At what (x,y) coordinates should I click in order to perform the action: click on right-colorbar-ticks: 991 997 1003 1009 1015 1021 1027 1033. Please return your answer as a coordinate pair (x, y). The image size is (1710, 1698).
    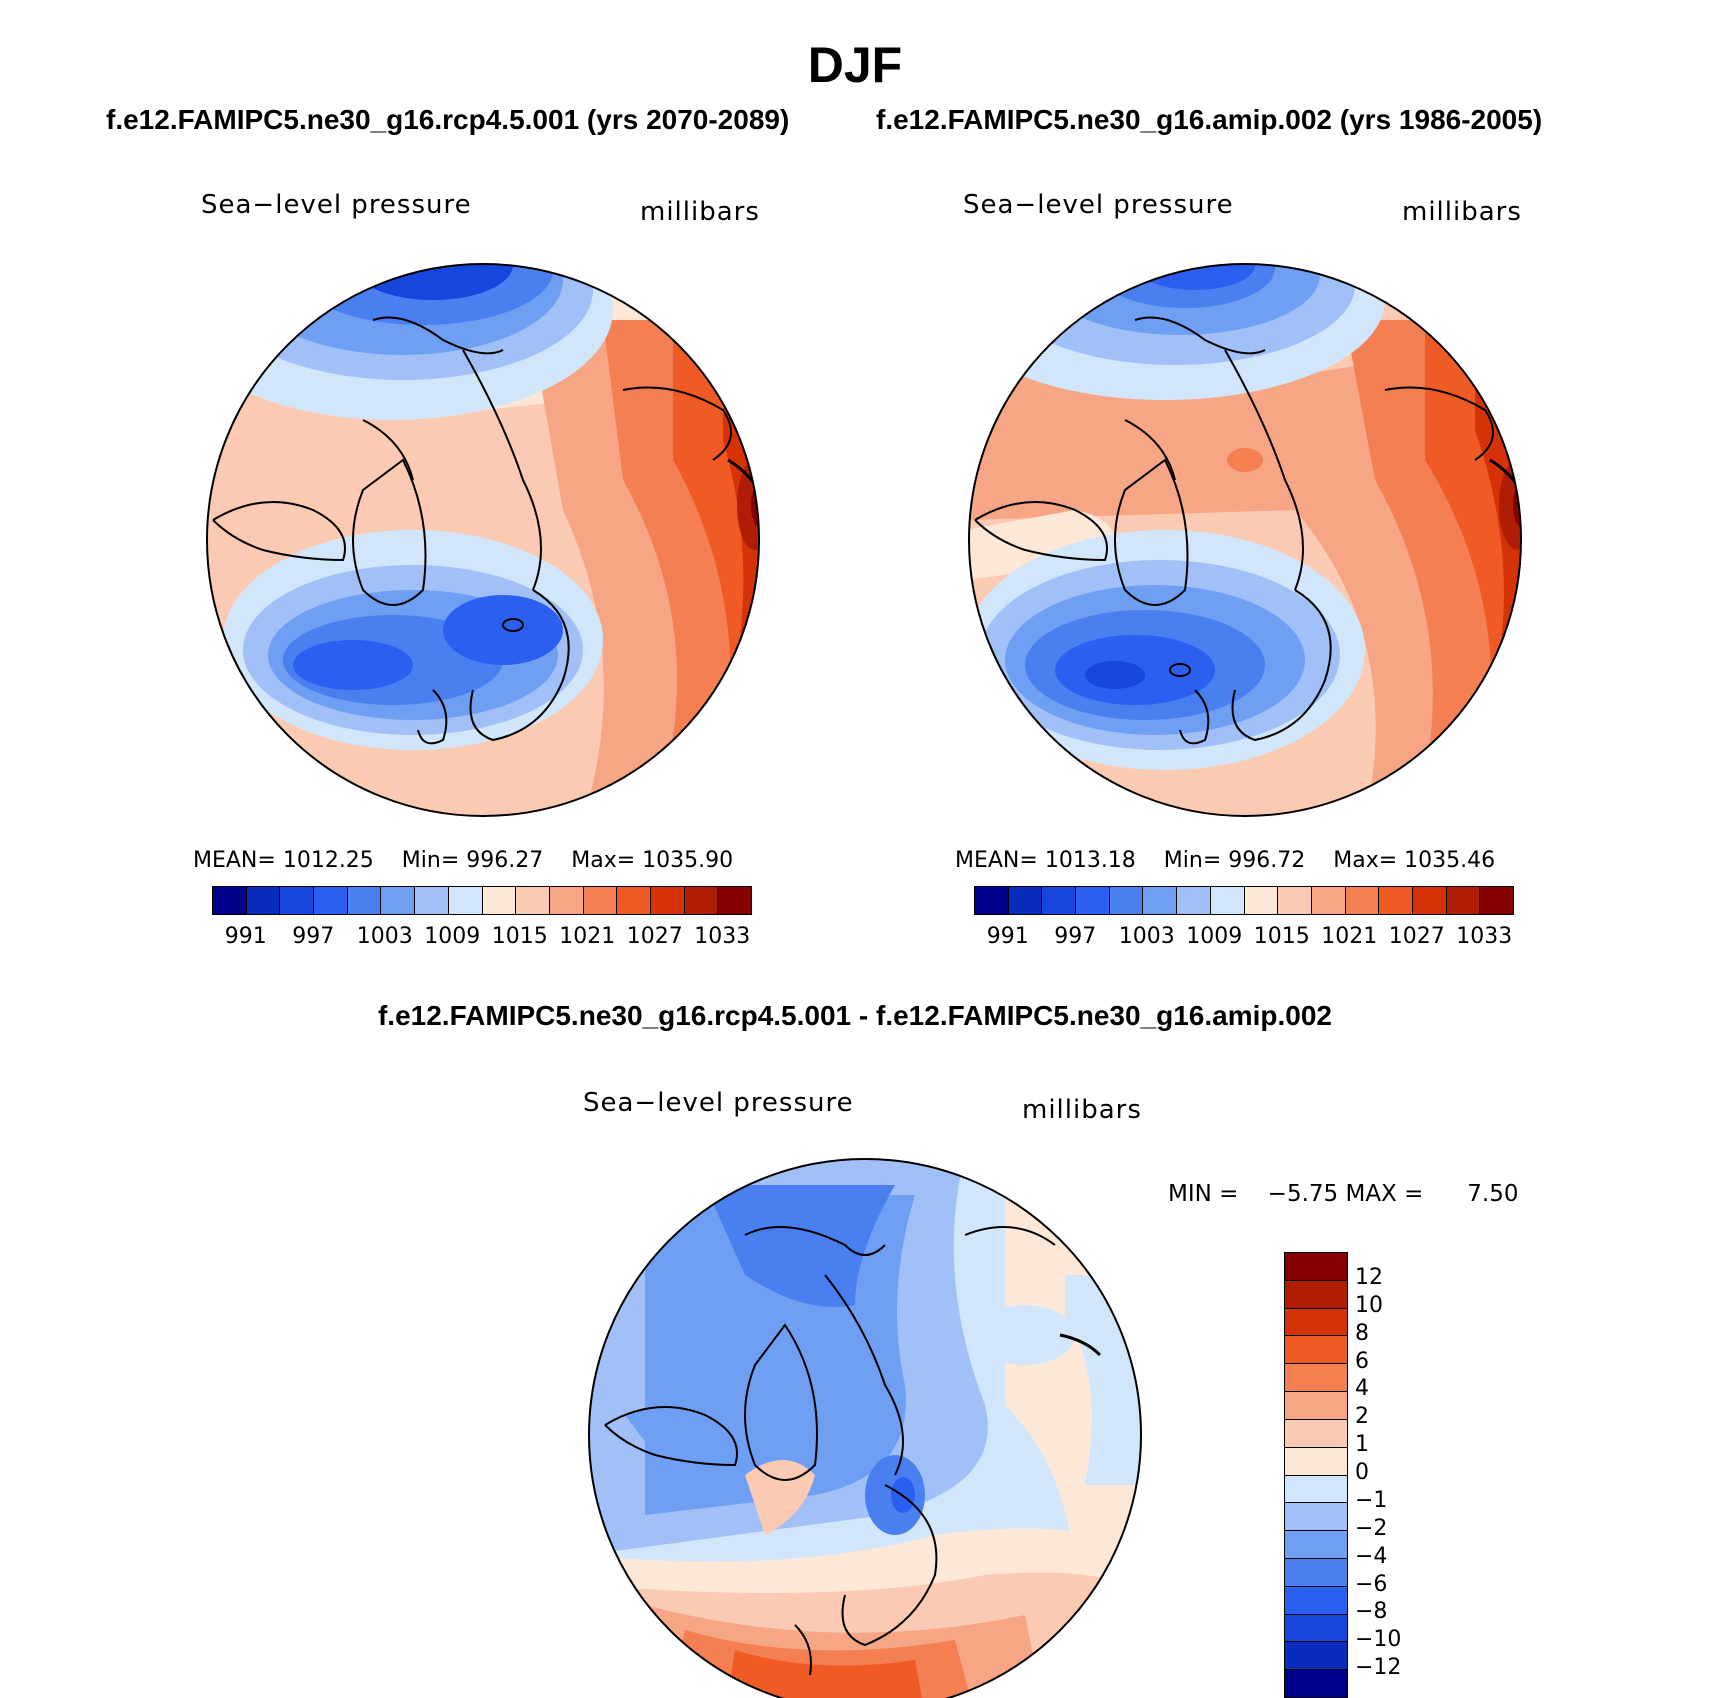
    Looking at the image, I should click on (1244, 939).